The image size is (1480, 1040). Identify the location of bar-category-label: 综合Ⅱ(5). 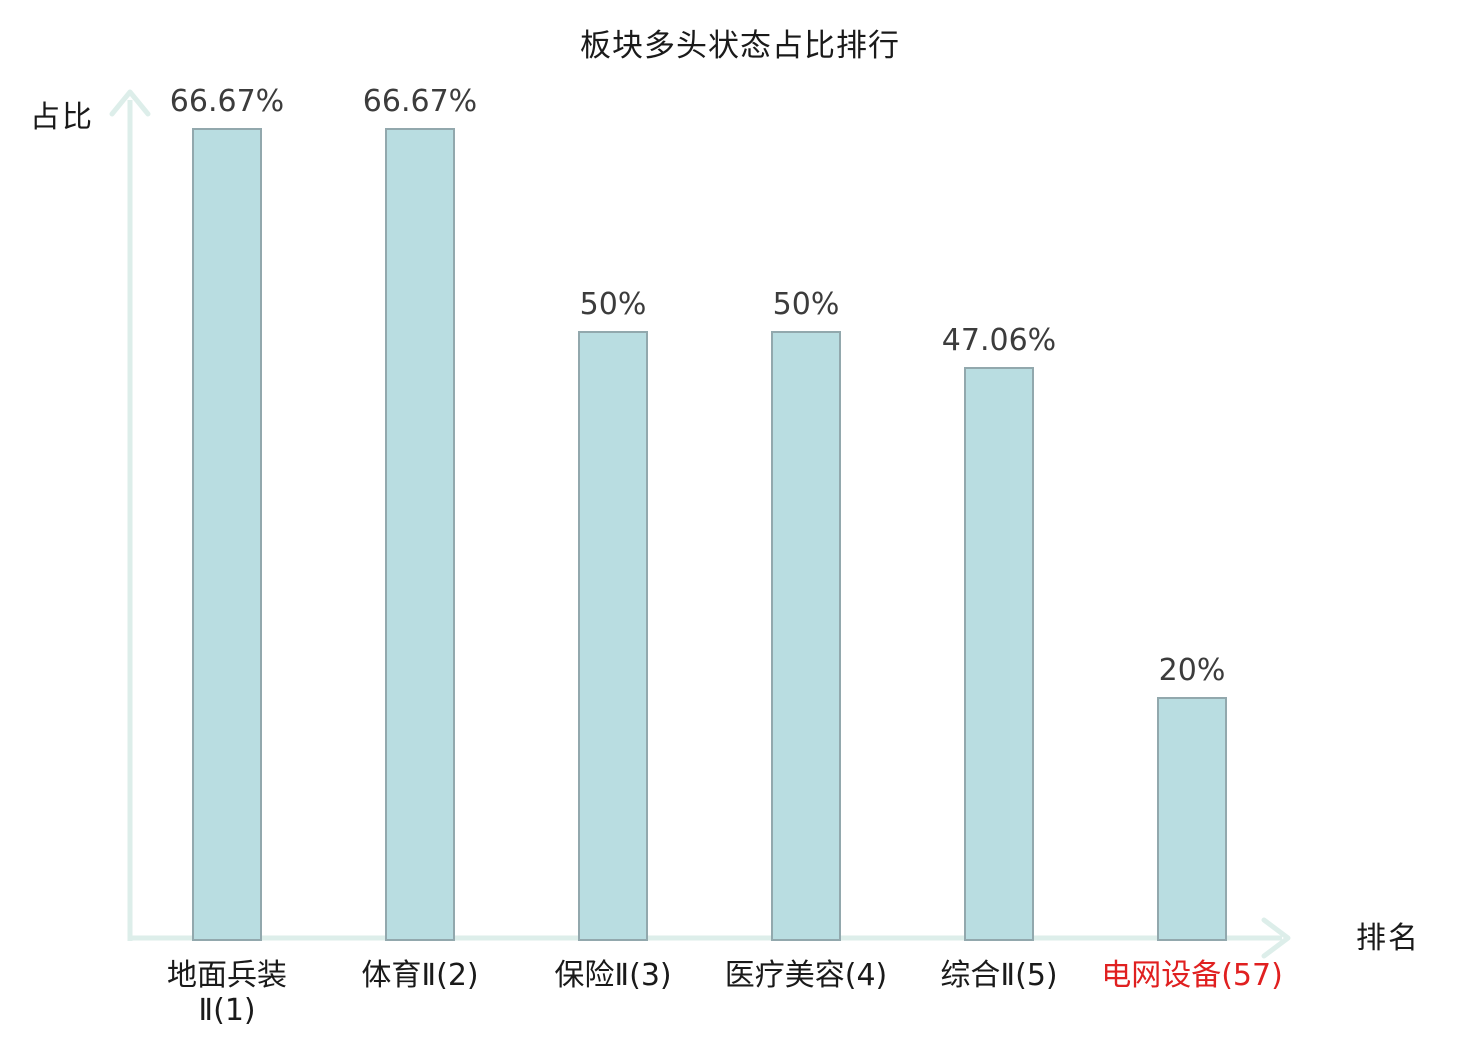
(999, 975).